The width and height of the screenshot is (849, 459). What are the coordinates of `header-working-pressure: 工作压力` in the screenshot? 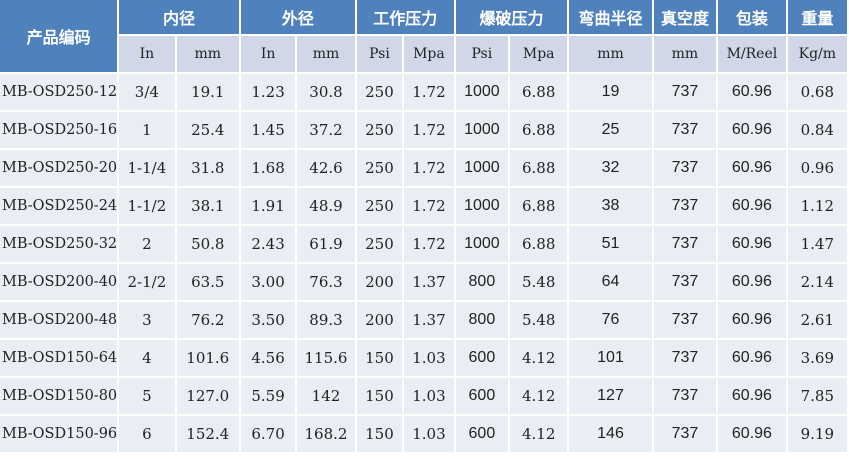 It's located at (405, 17).